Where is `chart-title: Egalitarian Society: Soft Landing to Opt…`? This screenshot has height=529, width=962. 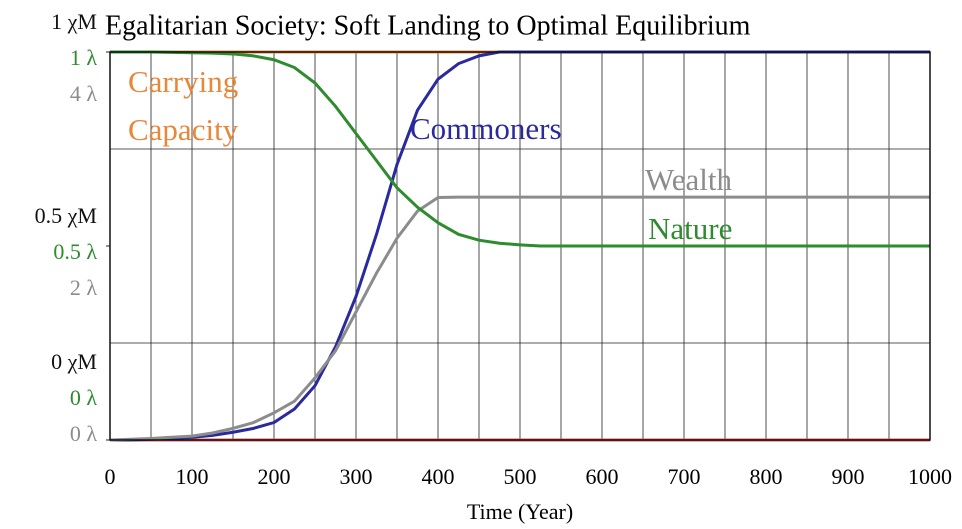
chart-title: Egalitarian Society: Soft Landing to Opt… is located at coordinates (428, 25).